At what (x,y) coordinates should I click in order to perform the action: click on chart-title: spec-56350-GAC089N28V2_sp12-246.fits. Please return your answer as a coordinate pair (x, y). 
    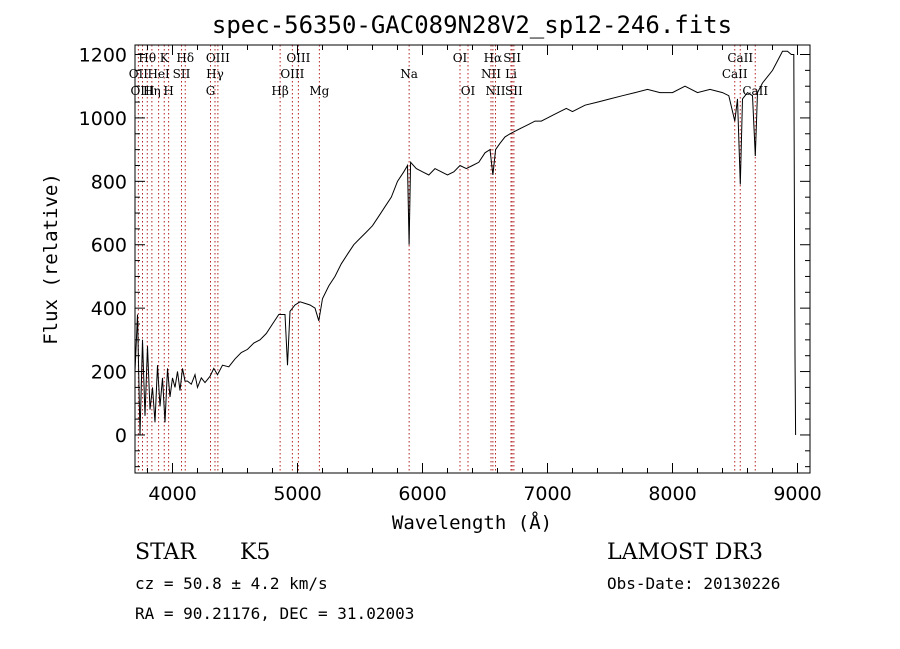
    Looking at the image, I should click on (472, 25).